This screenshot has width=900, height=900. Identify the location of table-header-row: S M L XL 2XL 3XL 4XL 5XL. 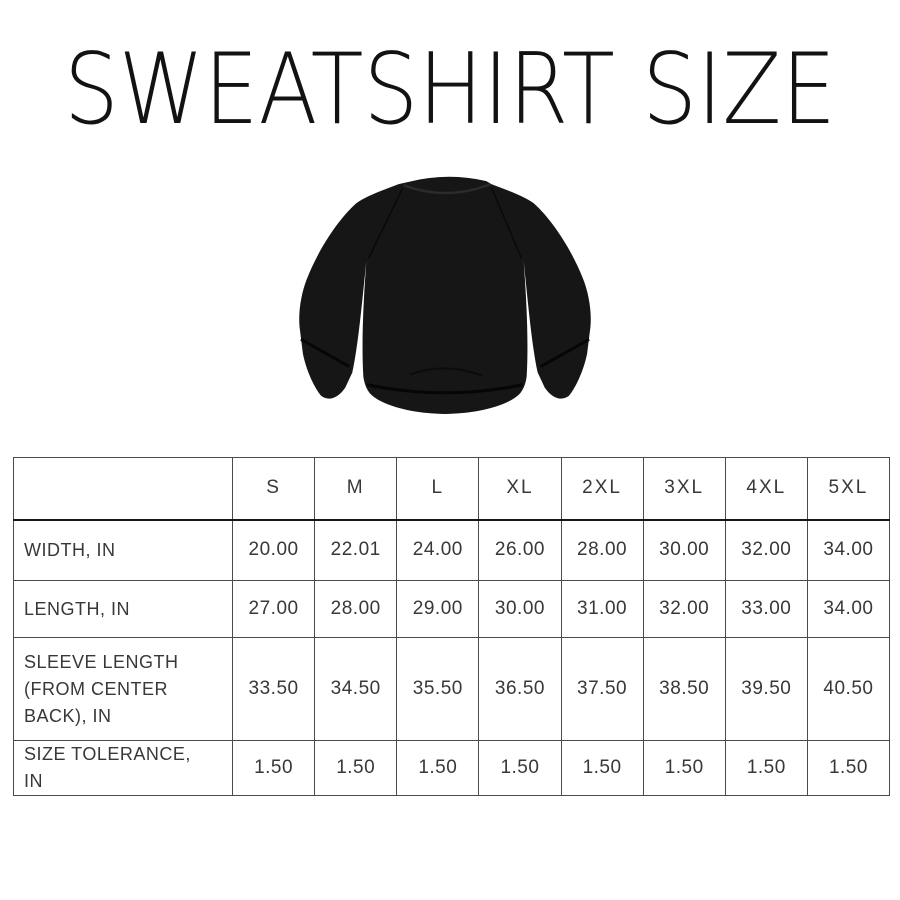
(452, 489).